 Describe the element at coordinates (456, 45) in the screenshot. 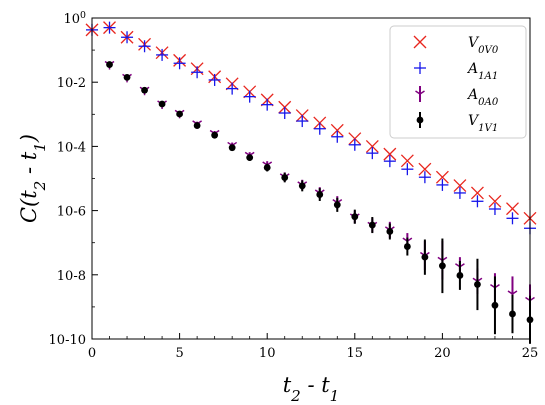

I see `legend-item: V0V0` at that location.